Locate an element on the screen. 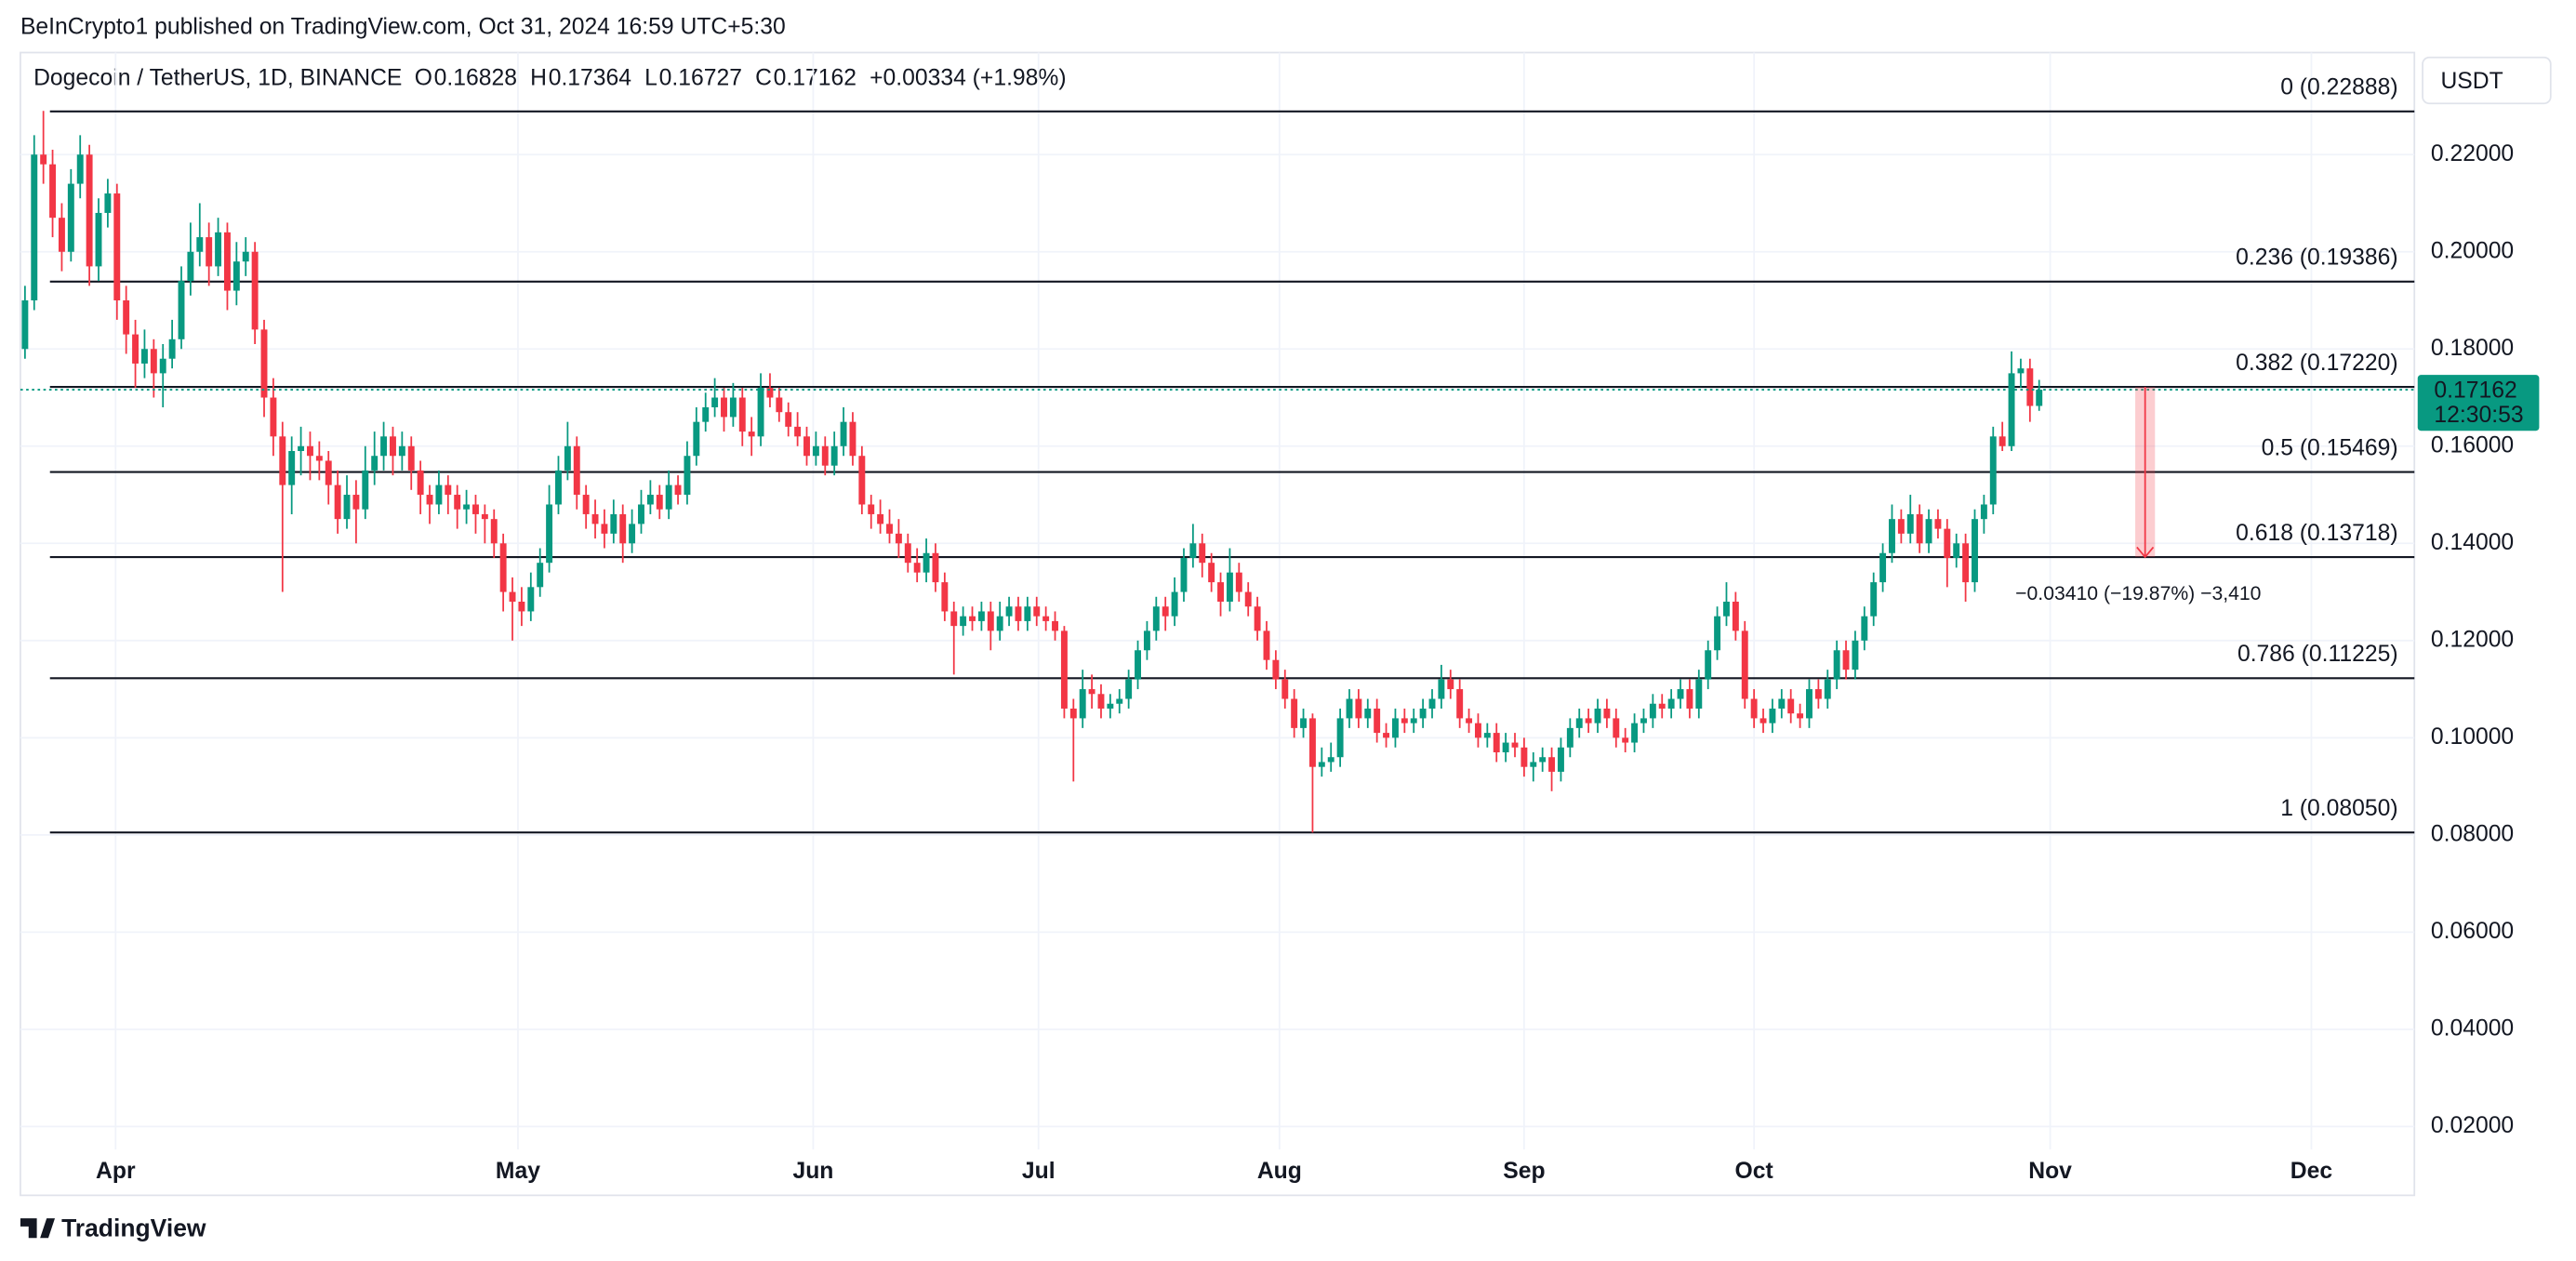 The image size is (2576, 1261). y-tick-label: 0.04000 is located at coordinates (2472, 1028).